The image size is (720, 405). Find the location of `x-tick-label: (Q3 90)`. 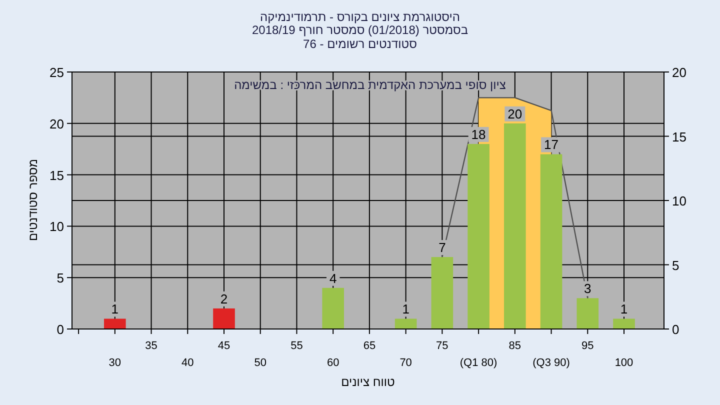

x-tick-label: (Q3 90) is located at coordinates (551, 363).